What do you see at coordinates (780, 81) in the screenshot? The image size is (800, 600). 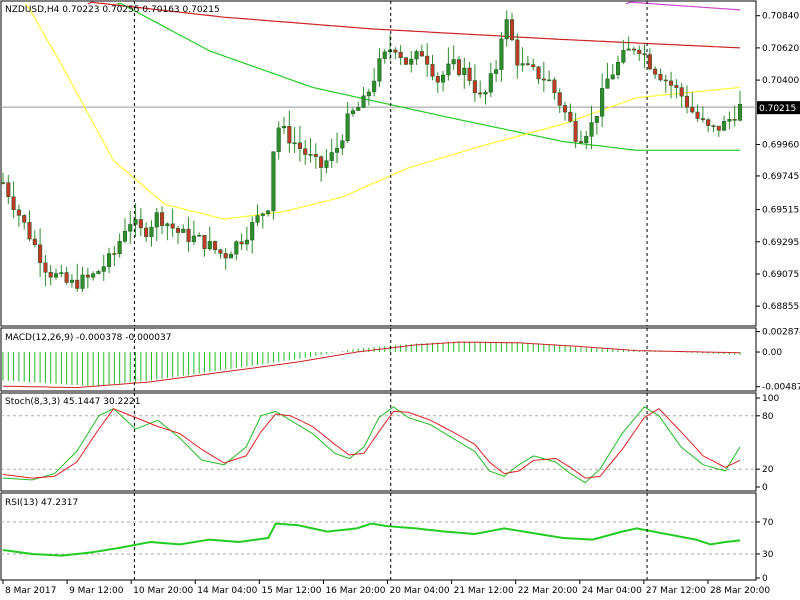 I see `price-tick-label: 0.70400` at bounding box center [780, 81].